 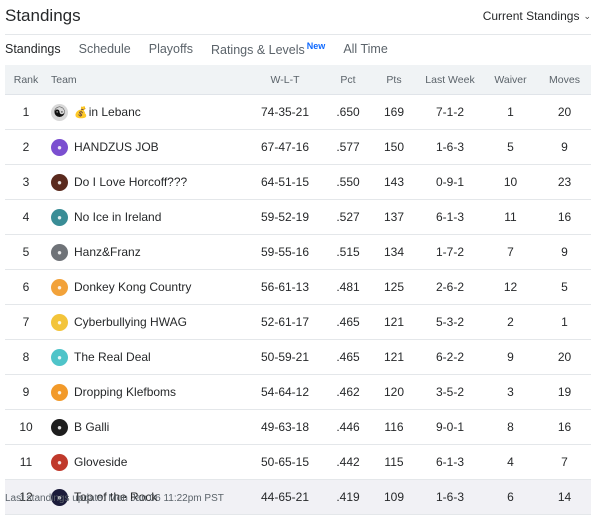 What do you see at coordinates (450, 497) in the screenshot?
I see `last-week-cell: 1-6-3` at bounding box center [450, 497].